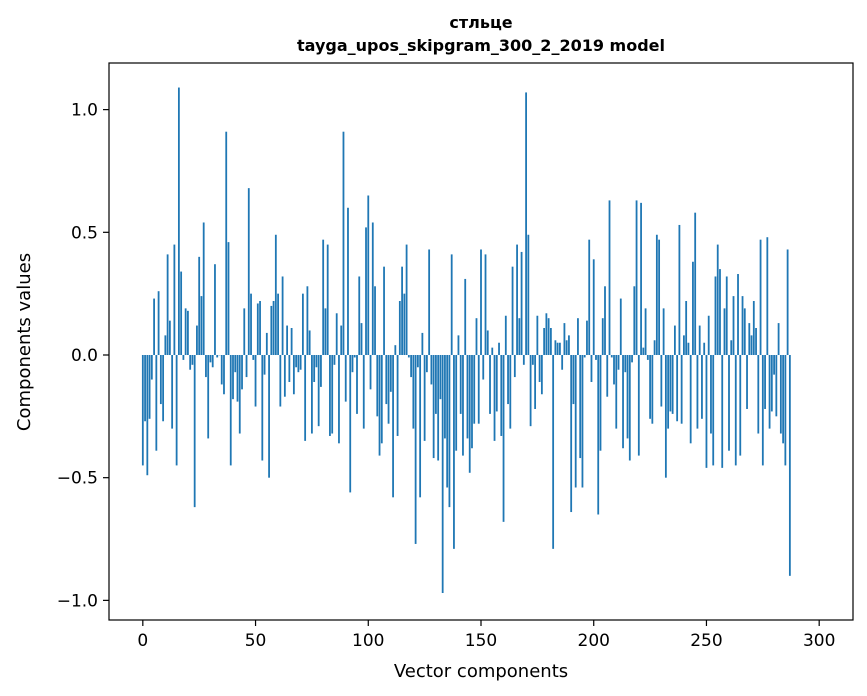 This screenshot has width=867, height=696. I want to click on x-tick-label: 250, so click(706, 641).